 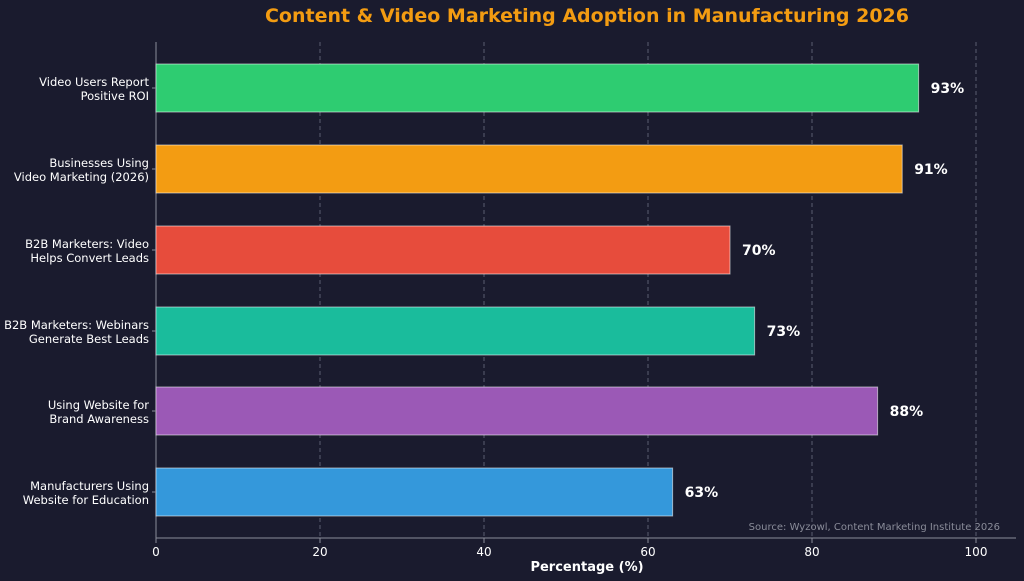 What do you see at coordinates (94, 89) in the screenshot?
I see `category-label-1: Video Users Report Positive ROI` at bounding box center [94, 89].